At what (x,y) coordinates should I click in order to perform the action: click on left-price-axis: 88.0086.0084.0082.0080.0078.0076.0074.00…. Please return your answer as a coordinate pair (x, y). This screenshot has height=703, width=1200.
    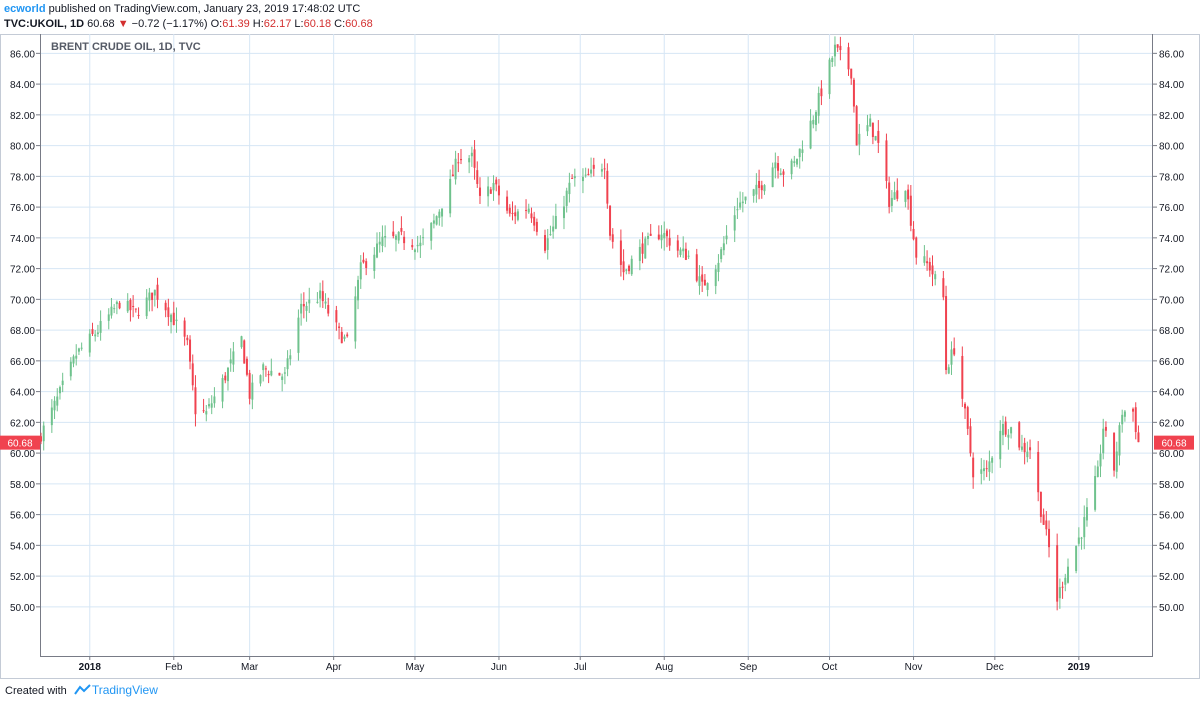
    Looking at the image, I should click on (25, 331).